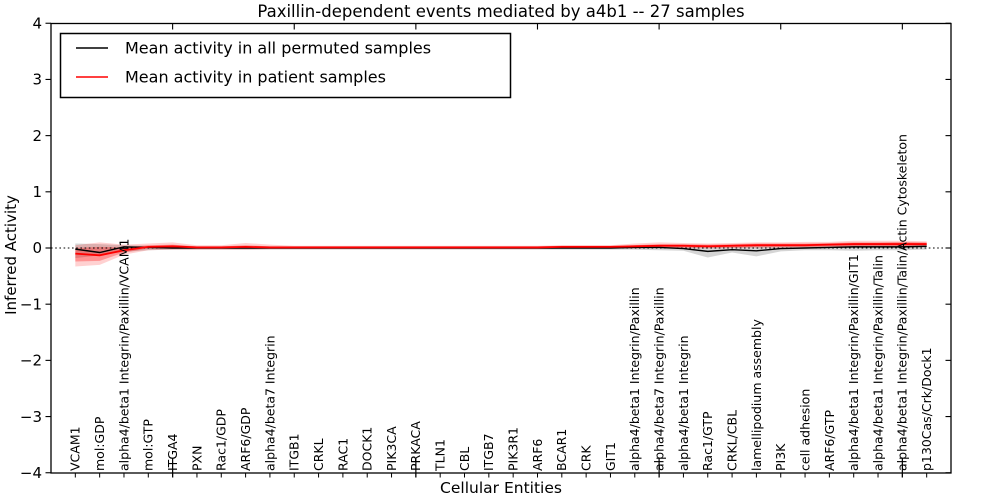 This screenshot has height=500, width=1000. What do you see at coordinates (488, 452) in the screenshot?
I see `x-tick-label: ITGB7` at bounding box center [488, 452].